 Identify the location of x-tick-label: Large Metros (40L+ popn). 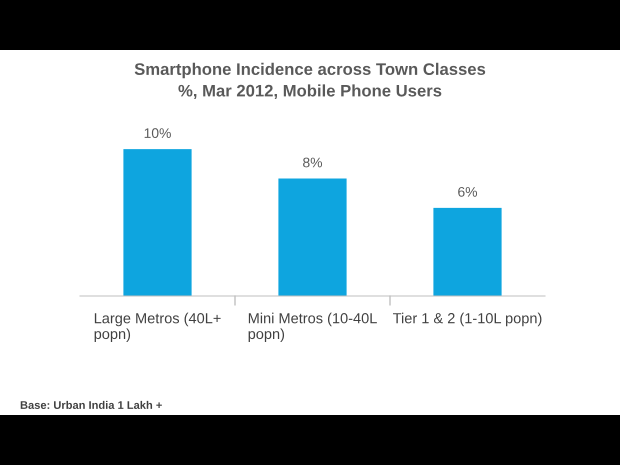
(157, 327).